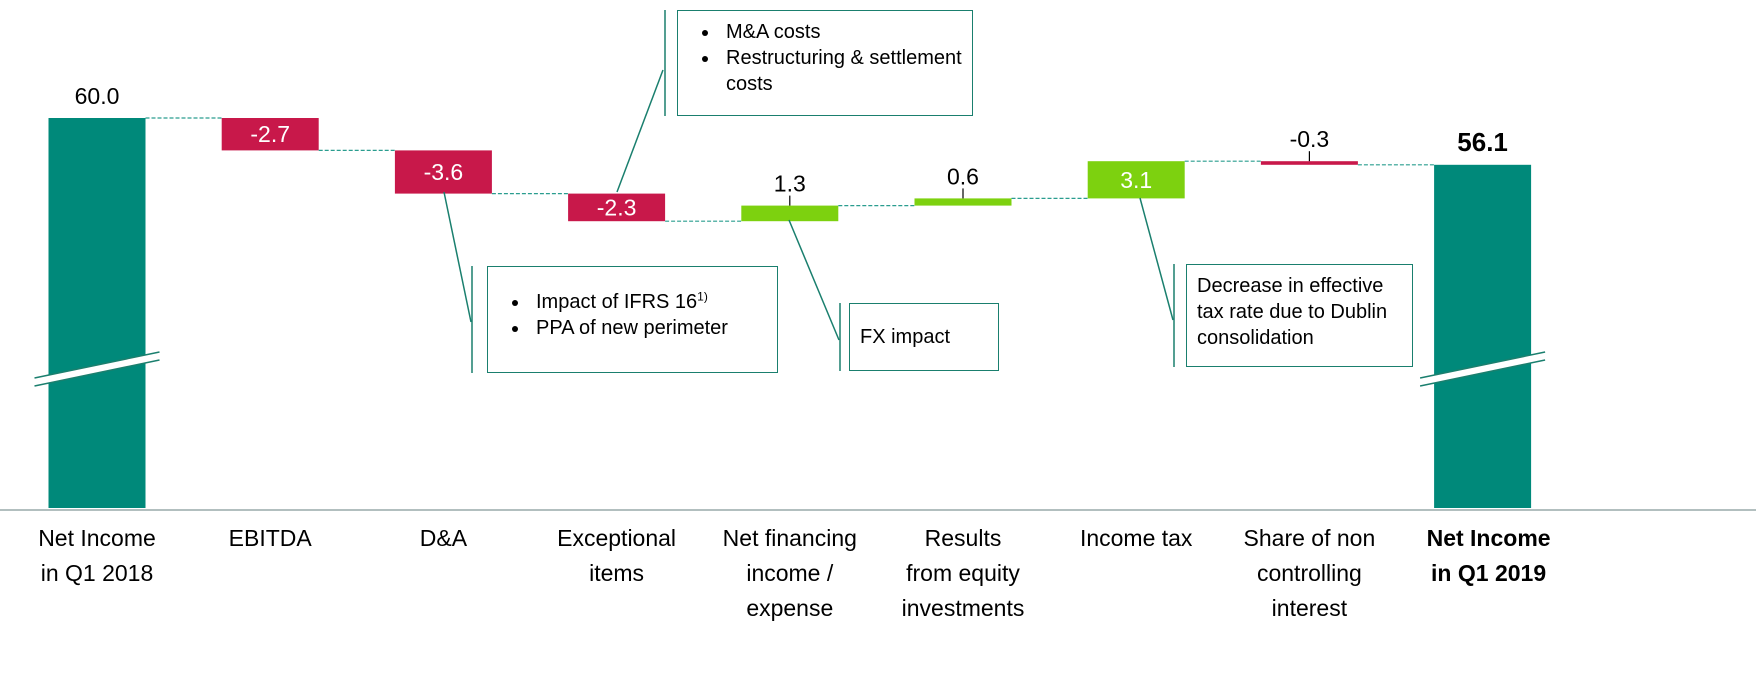 Image resolution: width=1756 pixels, height=694 pixels. I want to click on category-label: Exceptional items, so click(616, 555).